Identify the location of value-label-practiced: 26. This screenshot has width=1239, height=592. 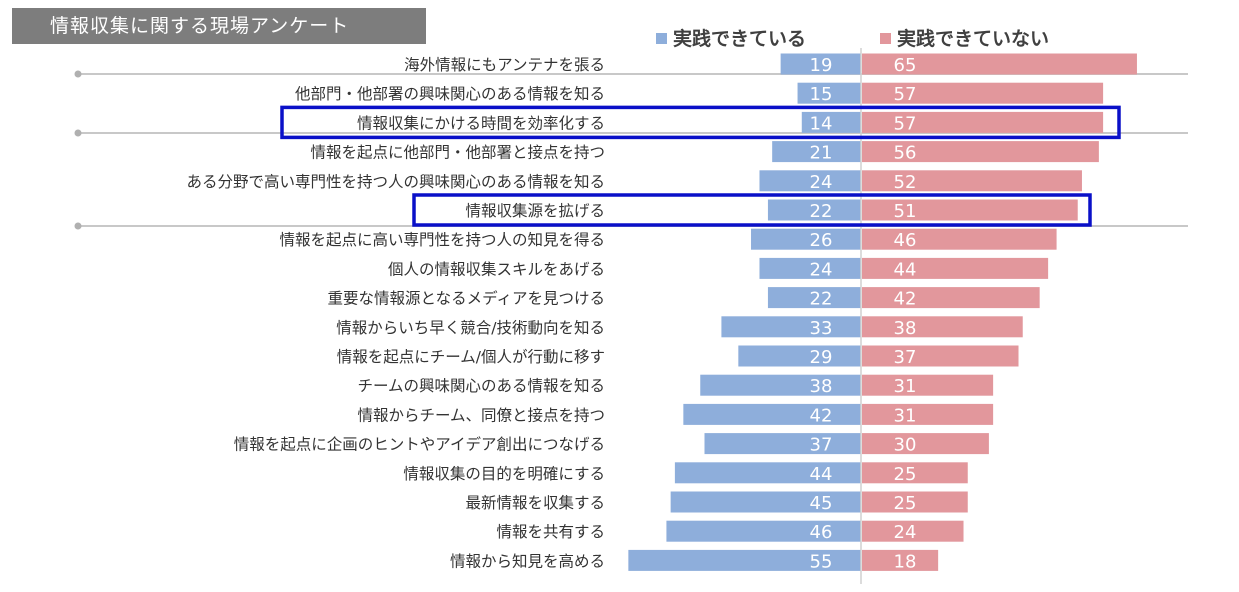
(821, 240).